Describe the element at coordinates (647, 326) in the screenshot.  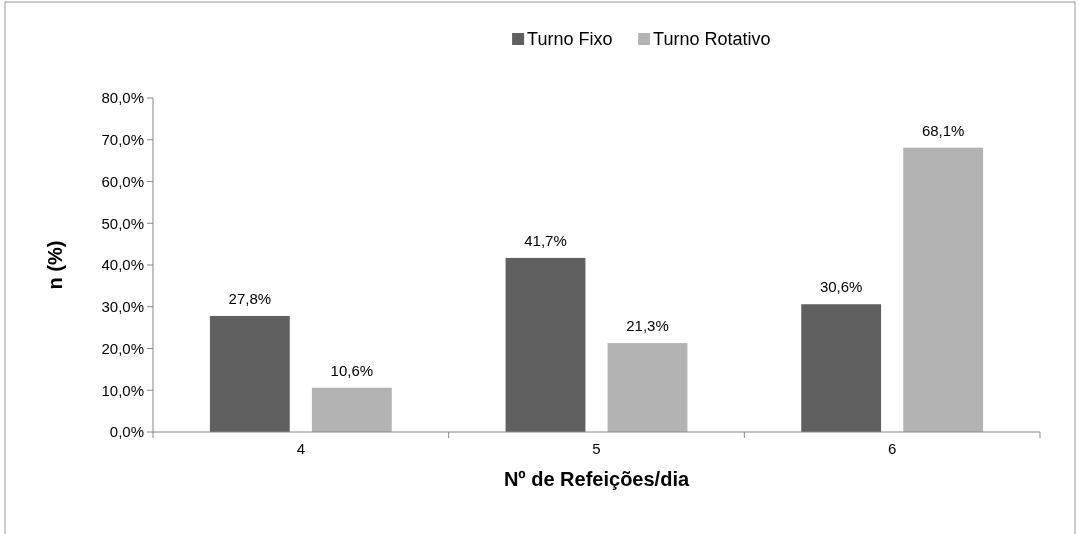
I see `data-label: 21,3%` at that location.